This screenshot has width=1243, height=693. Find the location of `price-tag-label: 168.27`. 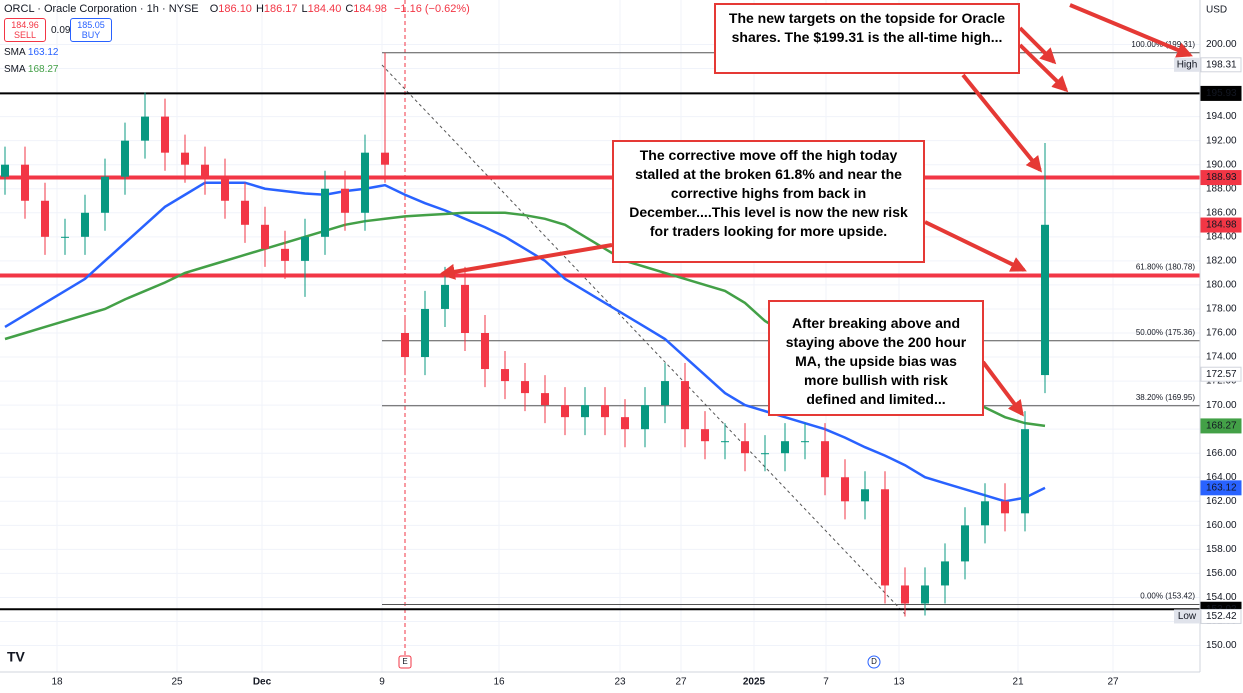

price-tag-label: 168.27 is located at coordinates (1221, 426).